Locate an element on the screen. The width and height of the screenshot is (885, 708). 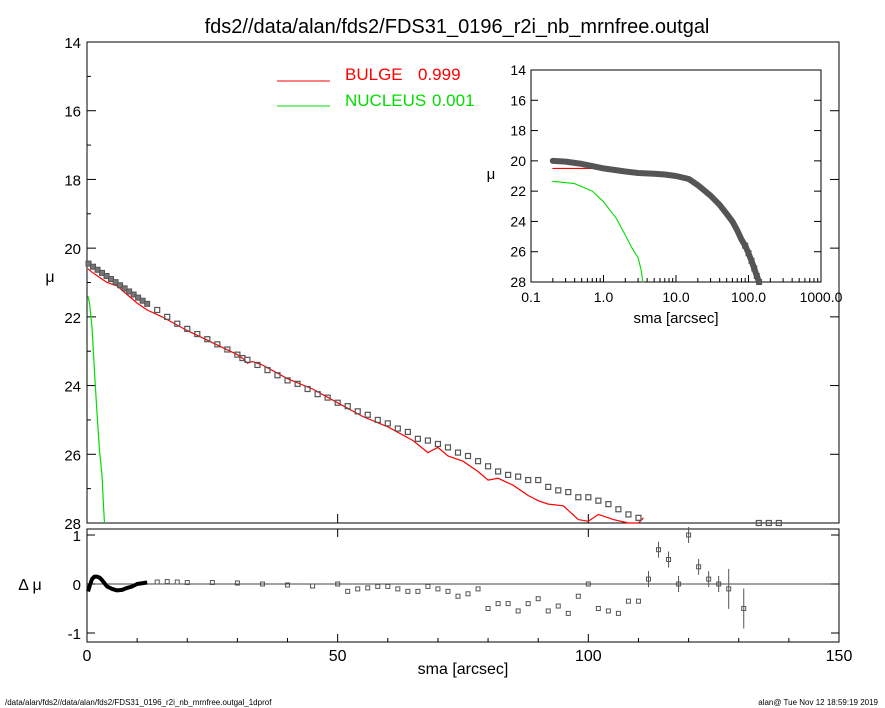
inset-y-tick-label: 16 is located at coordinates (518, 100).